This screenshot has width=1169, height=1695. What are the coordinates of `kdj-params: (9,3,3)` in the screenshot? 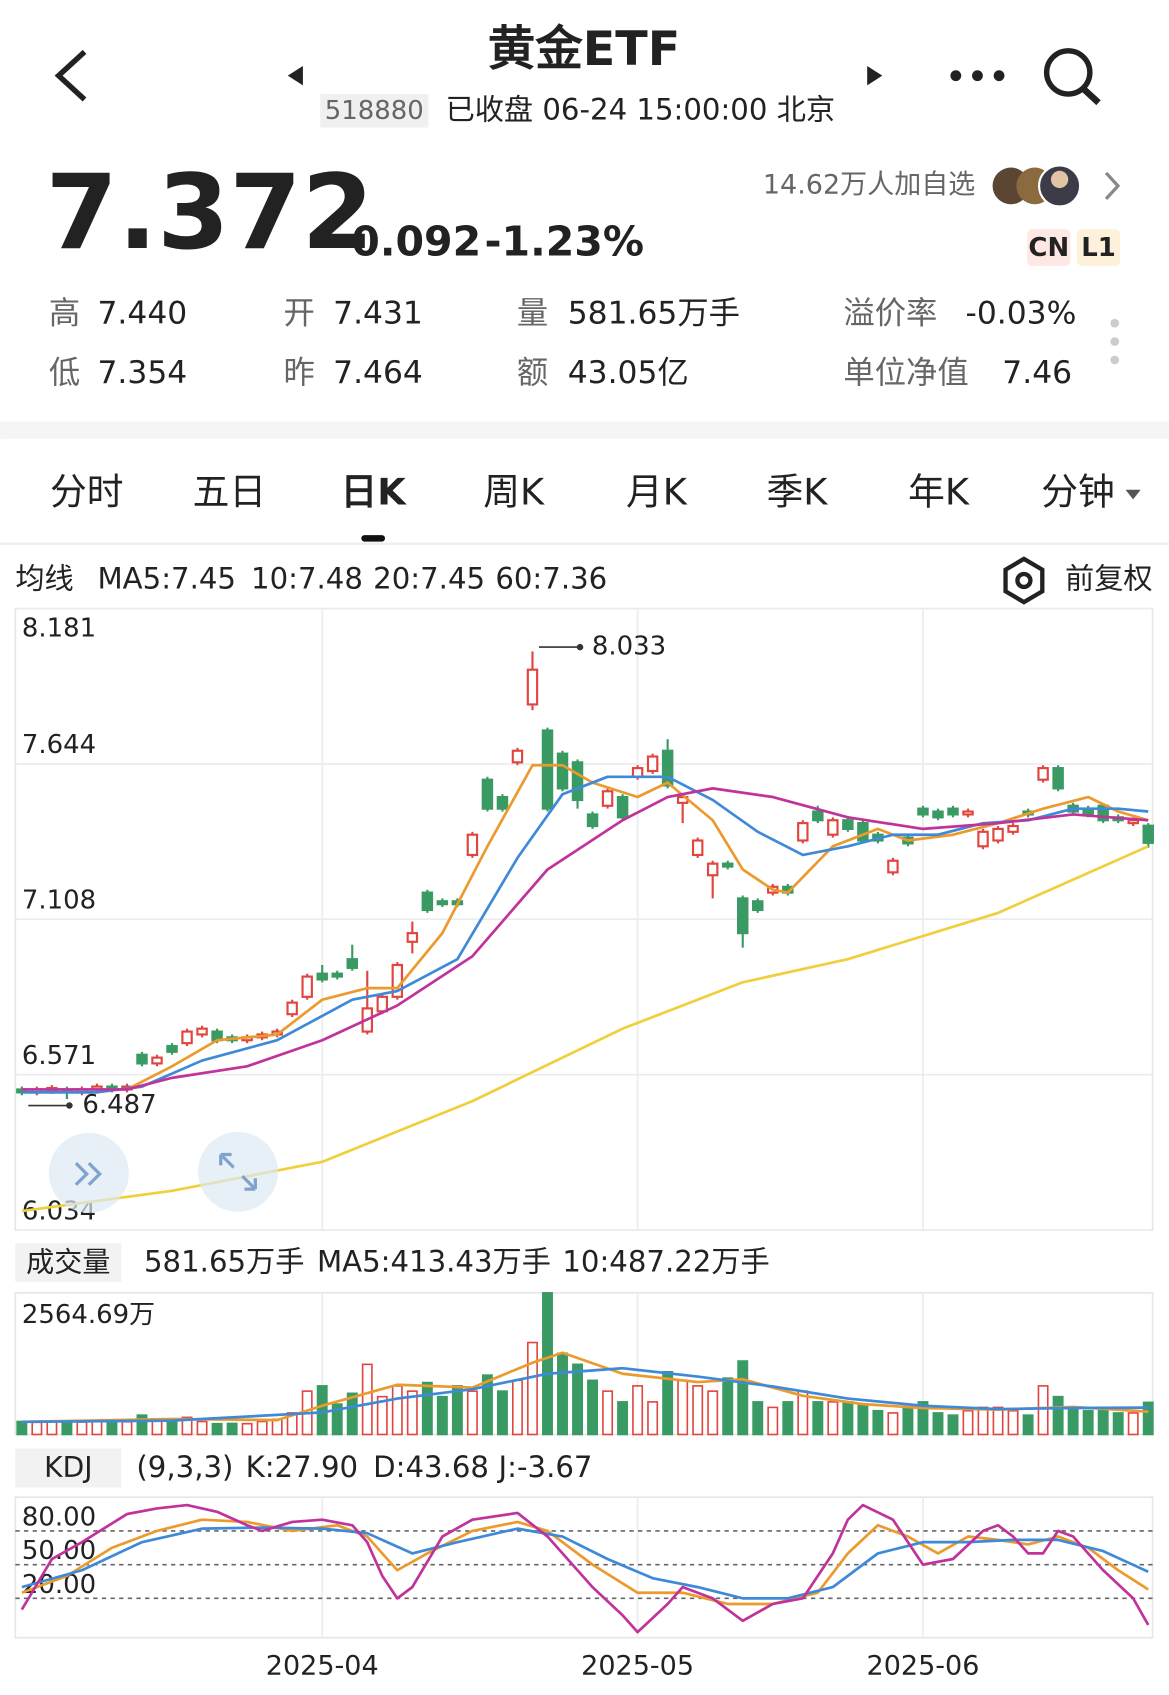 It's located at (184, 1467).